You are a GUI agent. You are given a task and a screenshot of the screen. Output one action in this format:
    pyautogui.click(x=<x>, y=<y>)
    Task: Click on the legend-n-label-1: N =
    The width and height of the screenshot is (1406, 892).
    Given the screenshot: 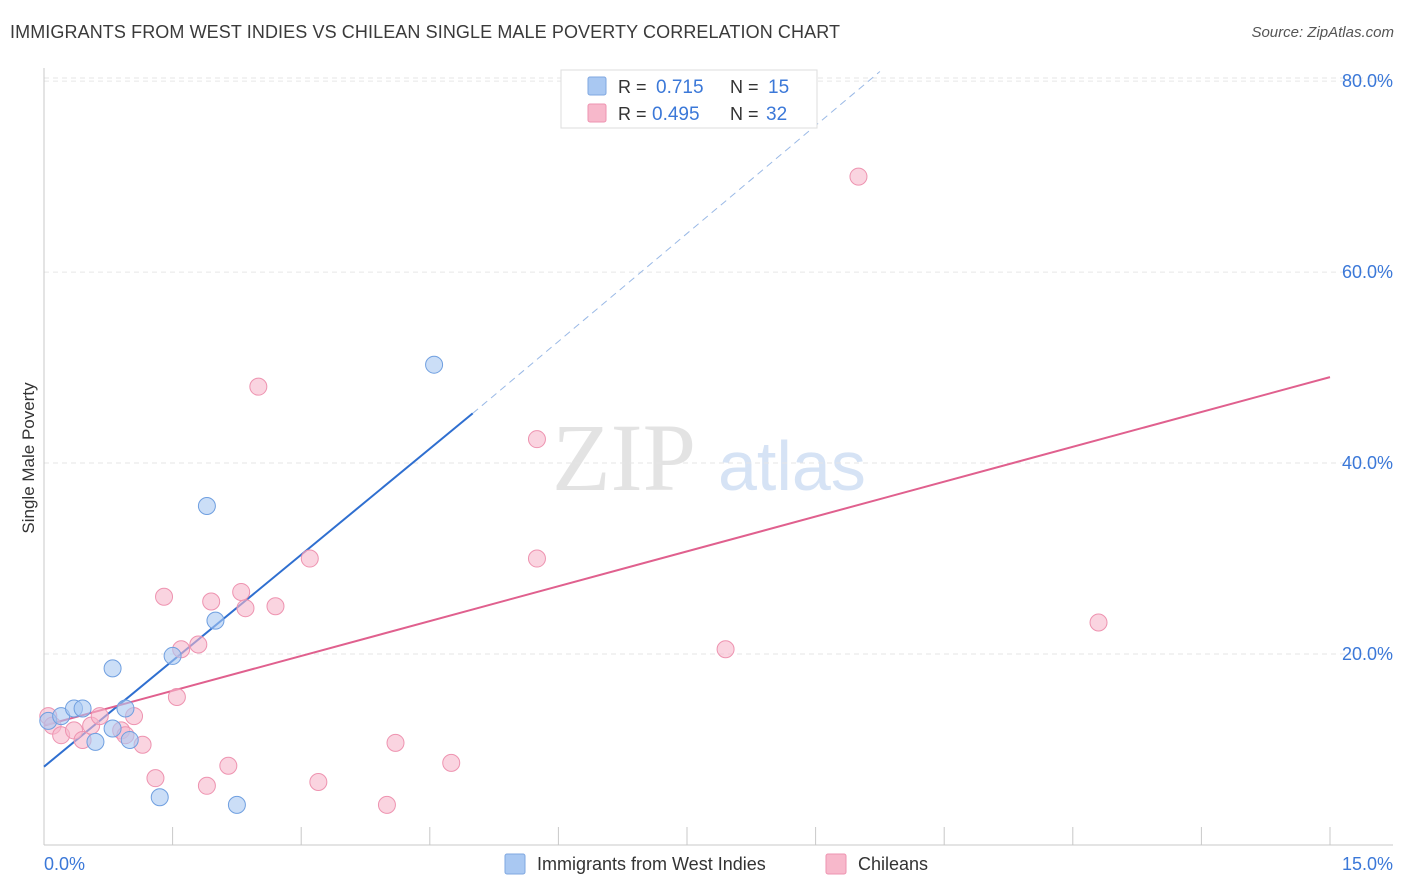 What is the action you would take?
    pyautogui.click(x=744, y=87)
    